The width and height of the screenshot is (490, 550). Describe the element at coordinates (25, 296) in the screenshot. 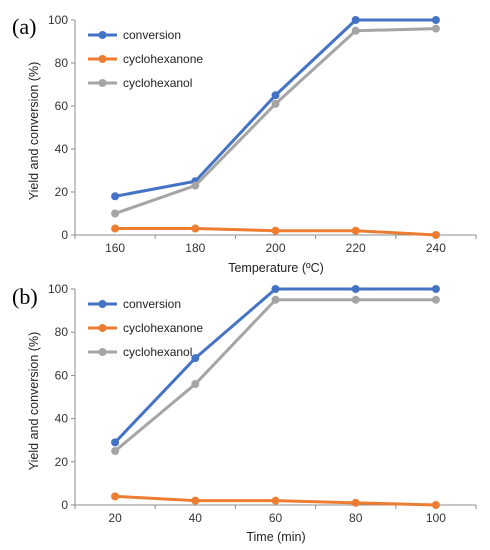

I see `panel-label-b: (b)` at that location.